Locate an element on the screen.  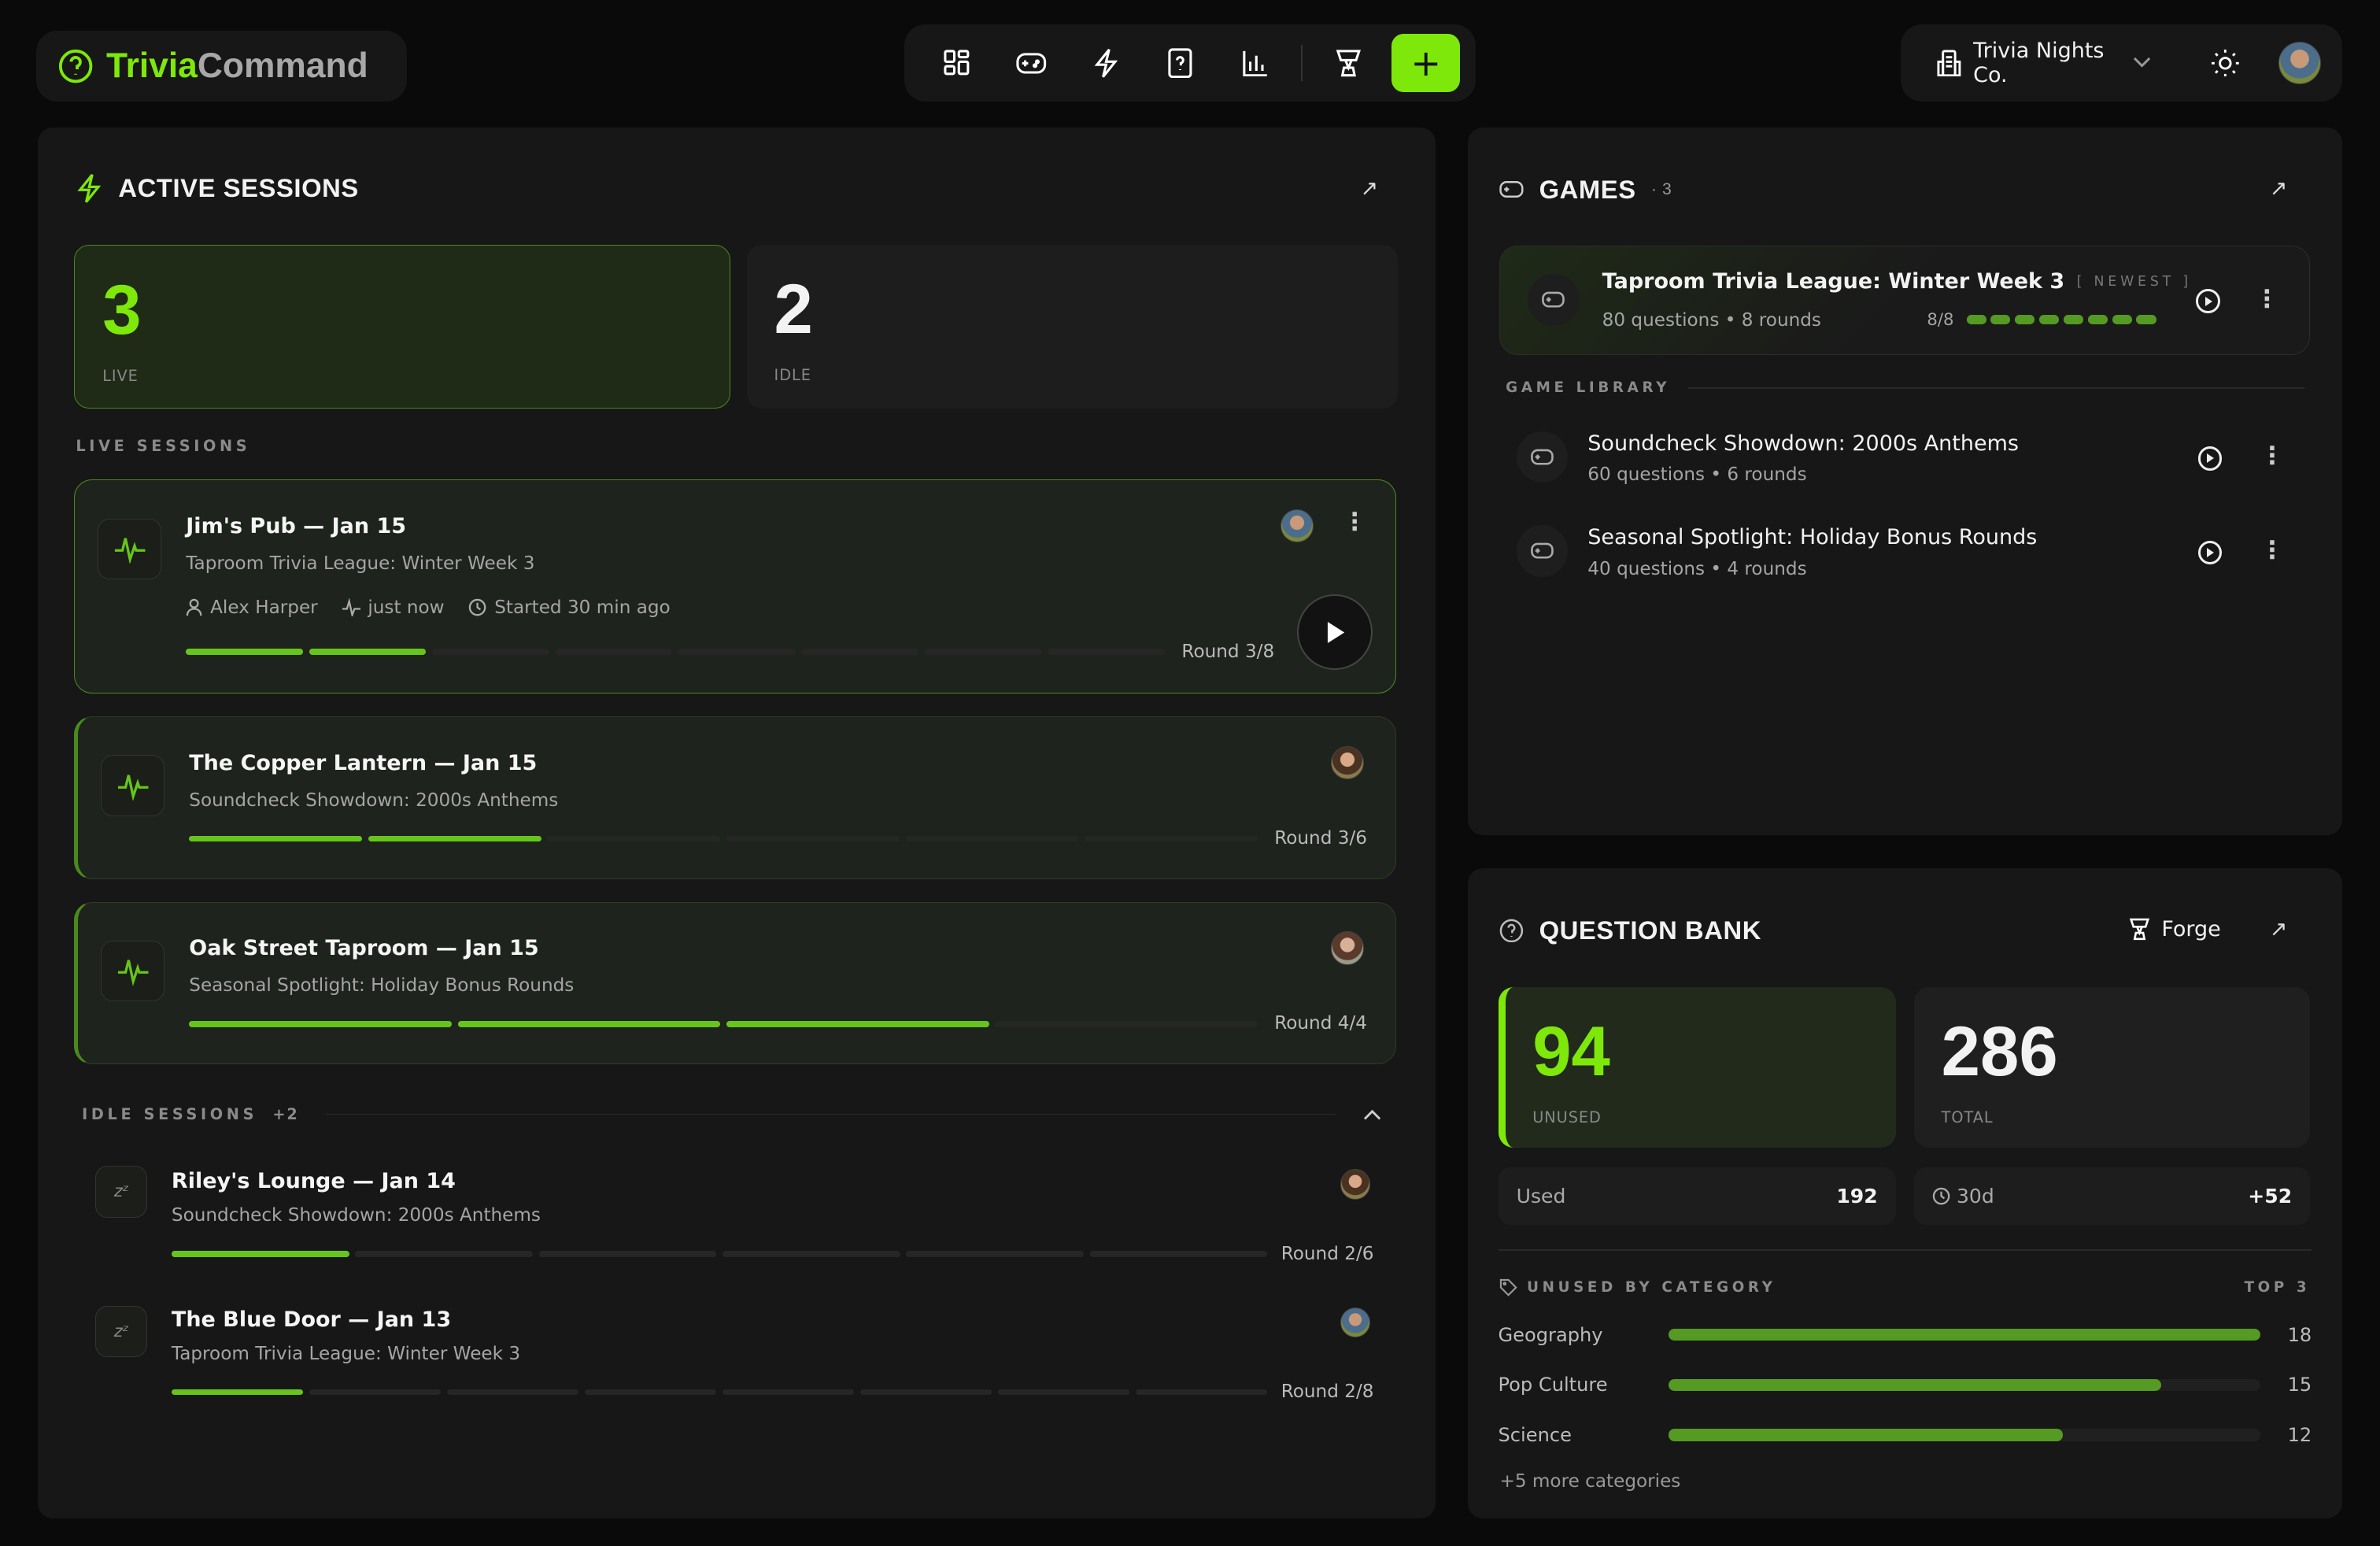
period-label: 30d is located at coordinates (1975, 1196).